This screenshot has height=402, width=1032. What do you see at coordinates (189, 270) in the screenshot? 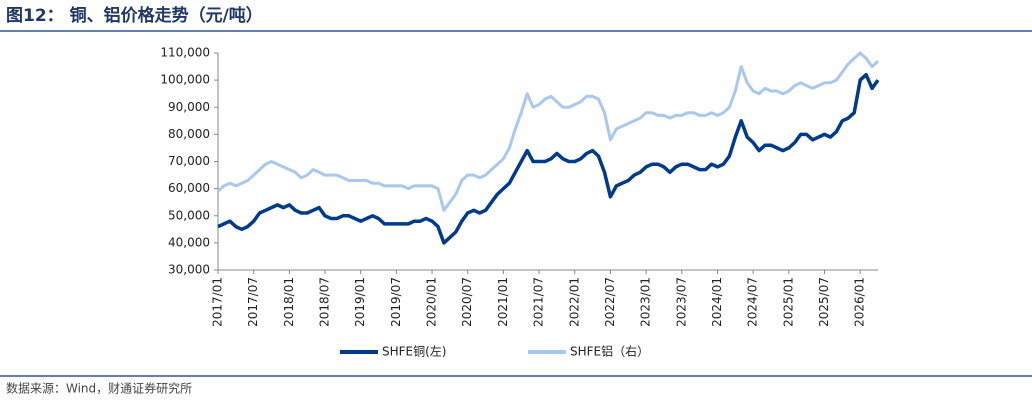
I see `y-tick-label: 30,000` at bounding box center [189, 270].